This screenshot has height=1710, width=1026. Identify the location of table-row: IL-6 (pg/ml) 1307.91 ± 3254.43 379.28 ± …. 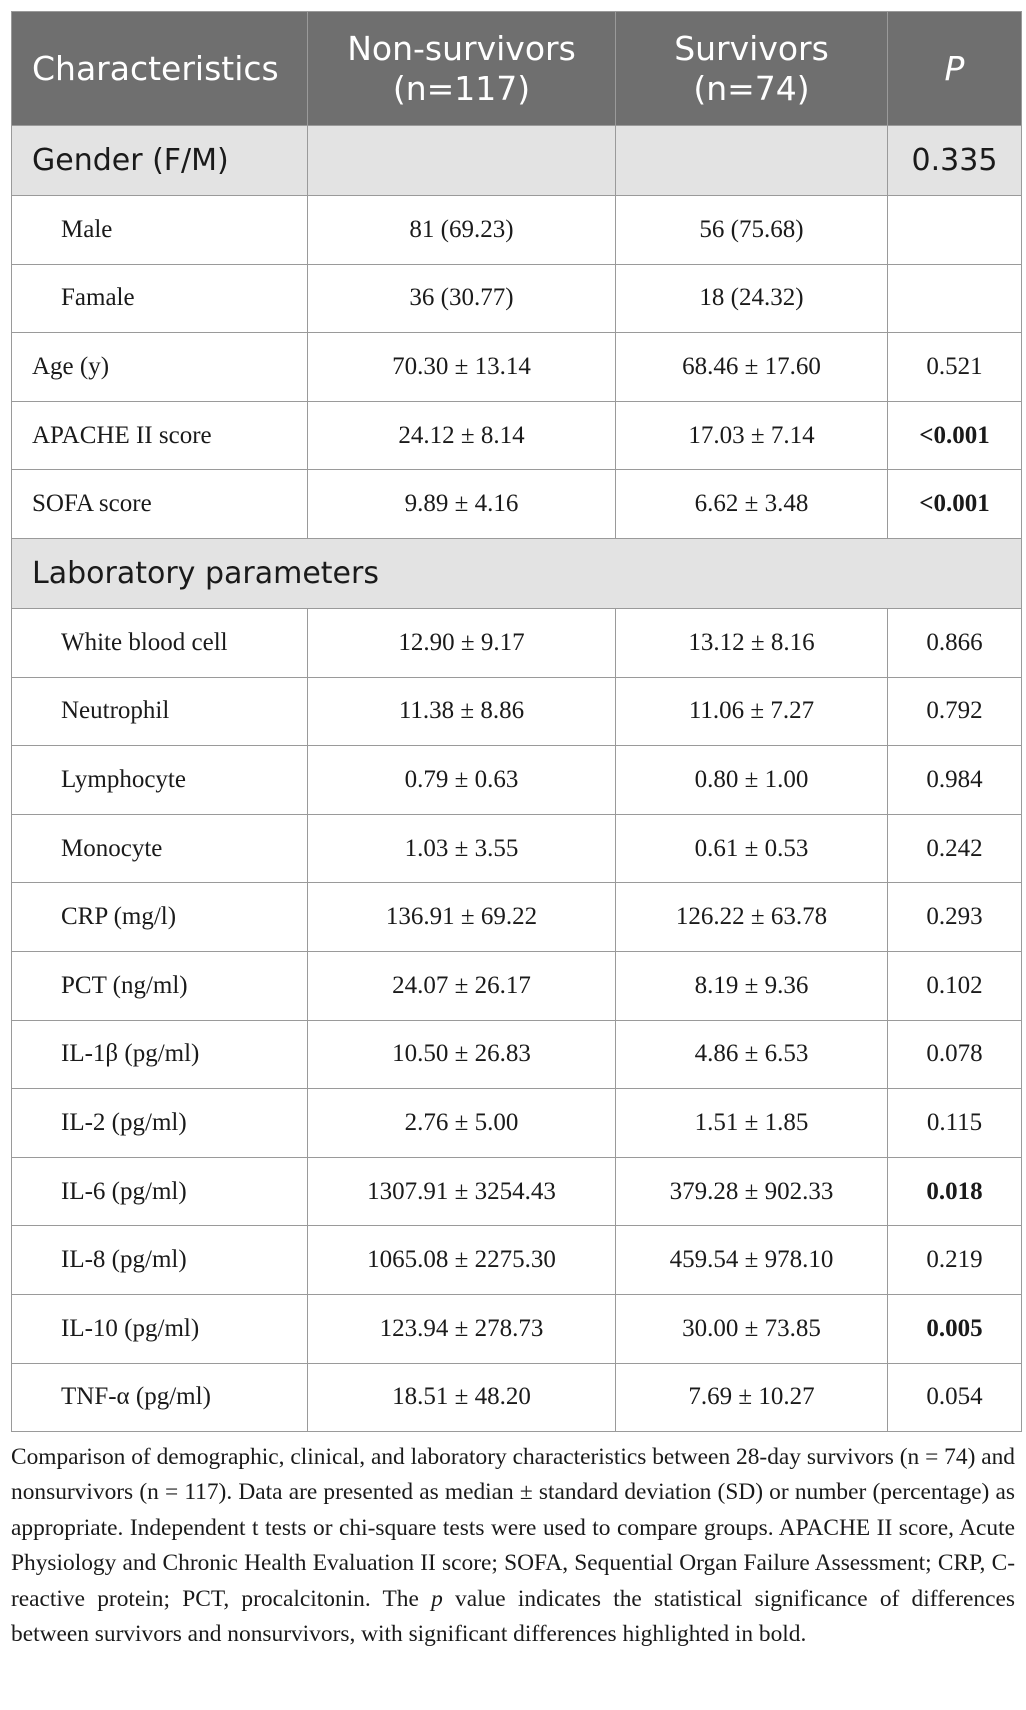
(516, 1191).